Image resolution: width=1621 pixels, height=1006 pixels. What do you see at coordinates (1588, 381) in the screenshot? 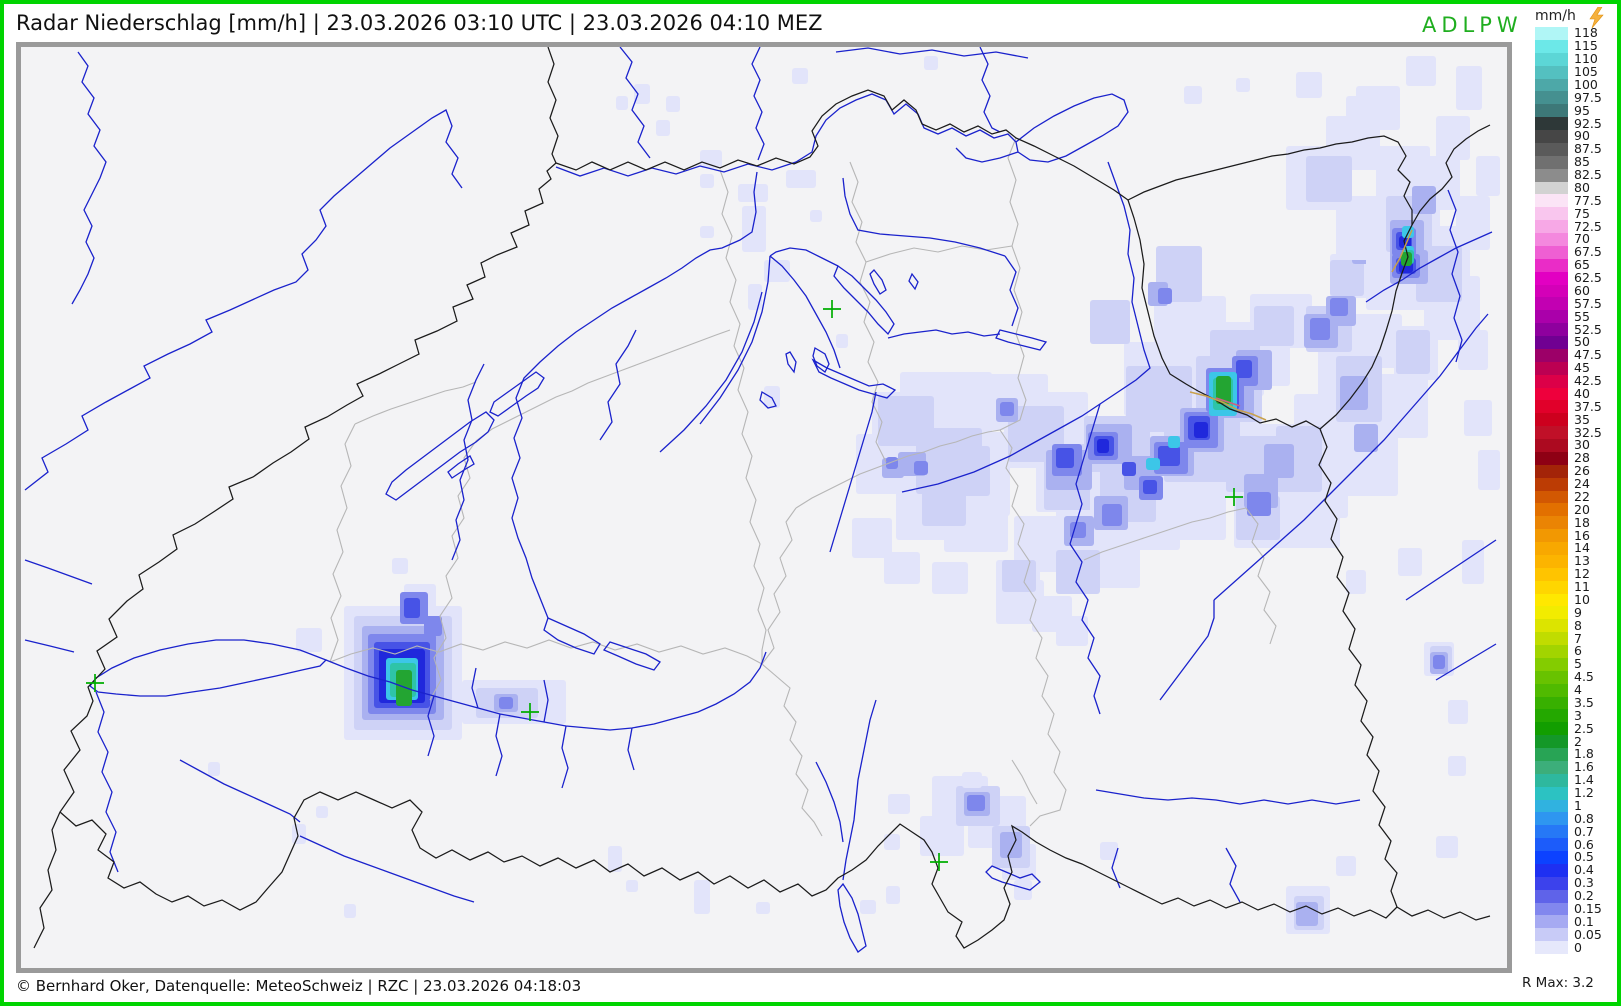
I see `legend-band-value: 42.5` at bounding box center [1588, 381].